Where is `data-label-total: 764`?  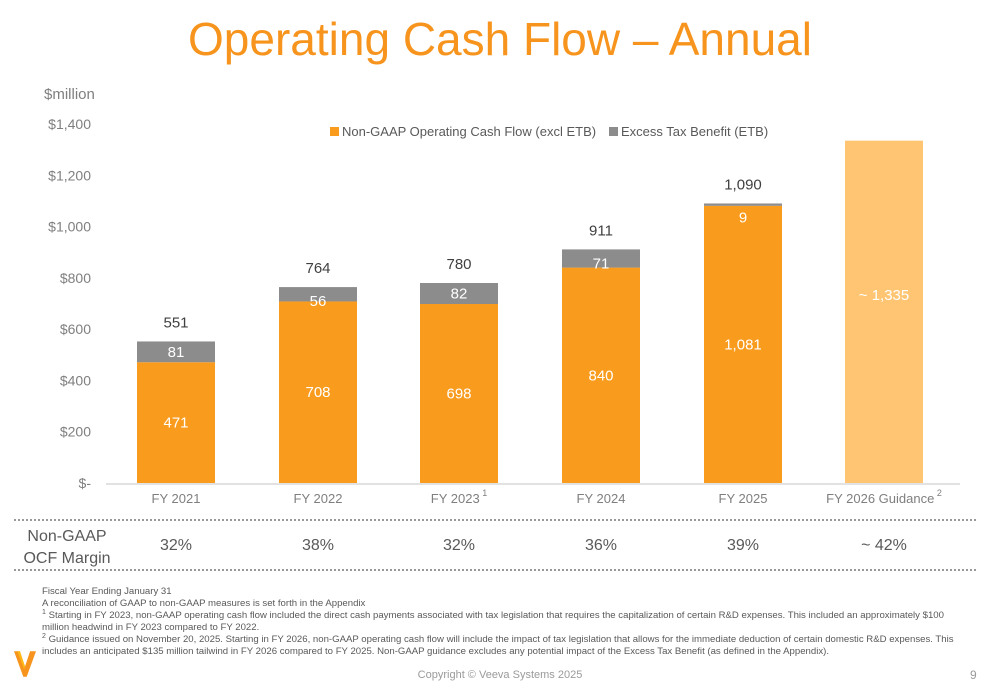
data-label-total: 764 is located at coordinates (317, 268).